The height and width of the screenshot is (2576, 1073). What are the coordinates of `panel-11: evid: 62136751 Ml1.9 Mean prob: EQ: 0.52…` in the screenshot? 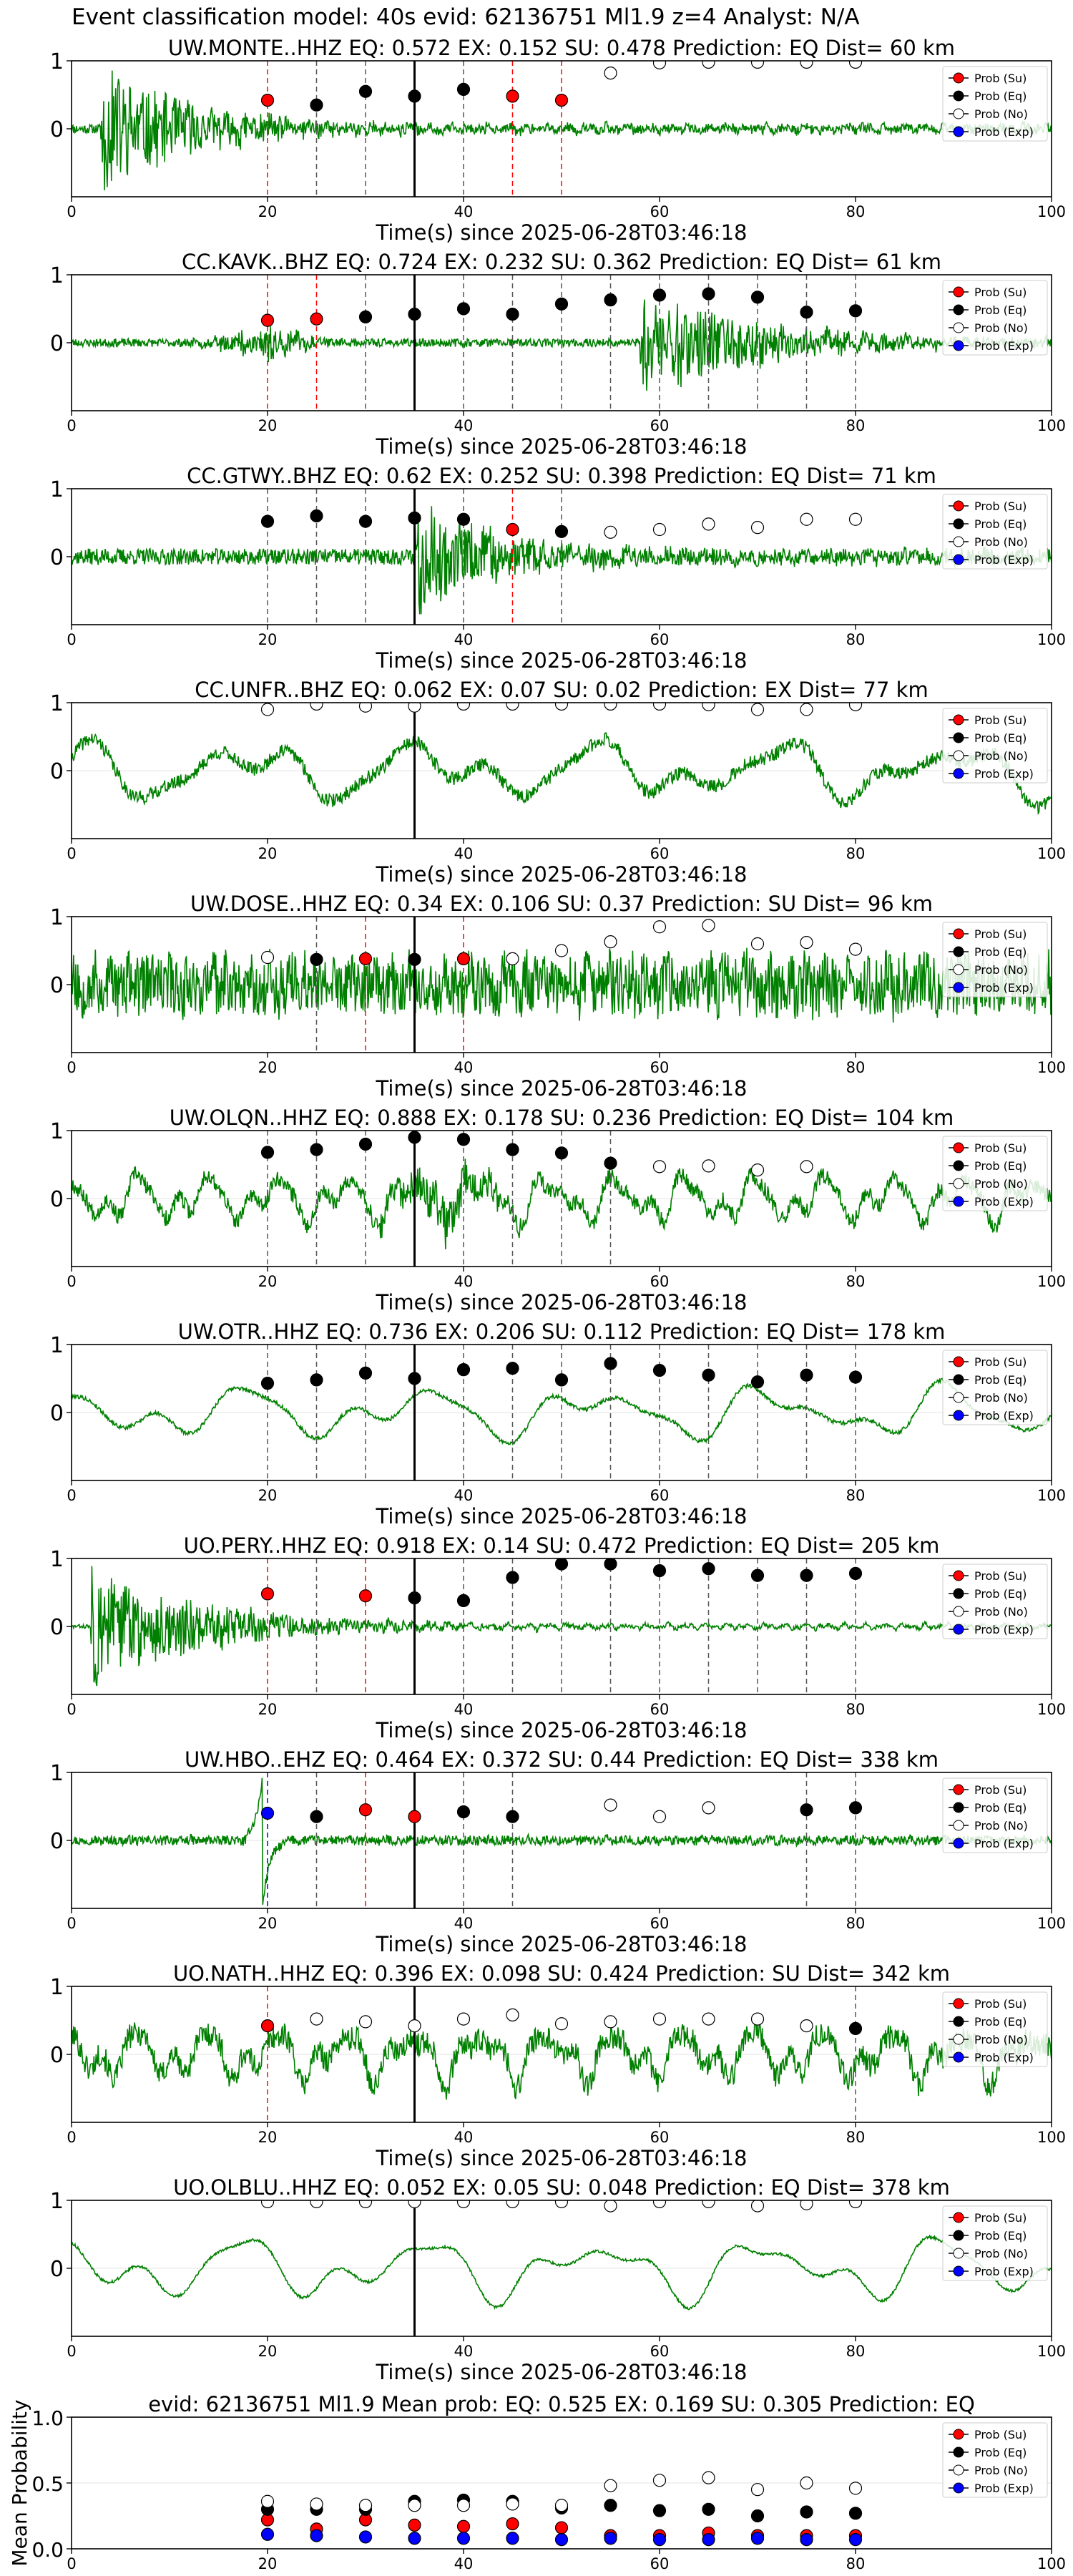 It's located at (537, 2482).